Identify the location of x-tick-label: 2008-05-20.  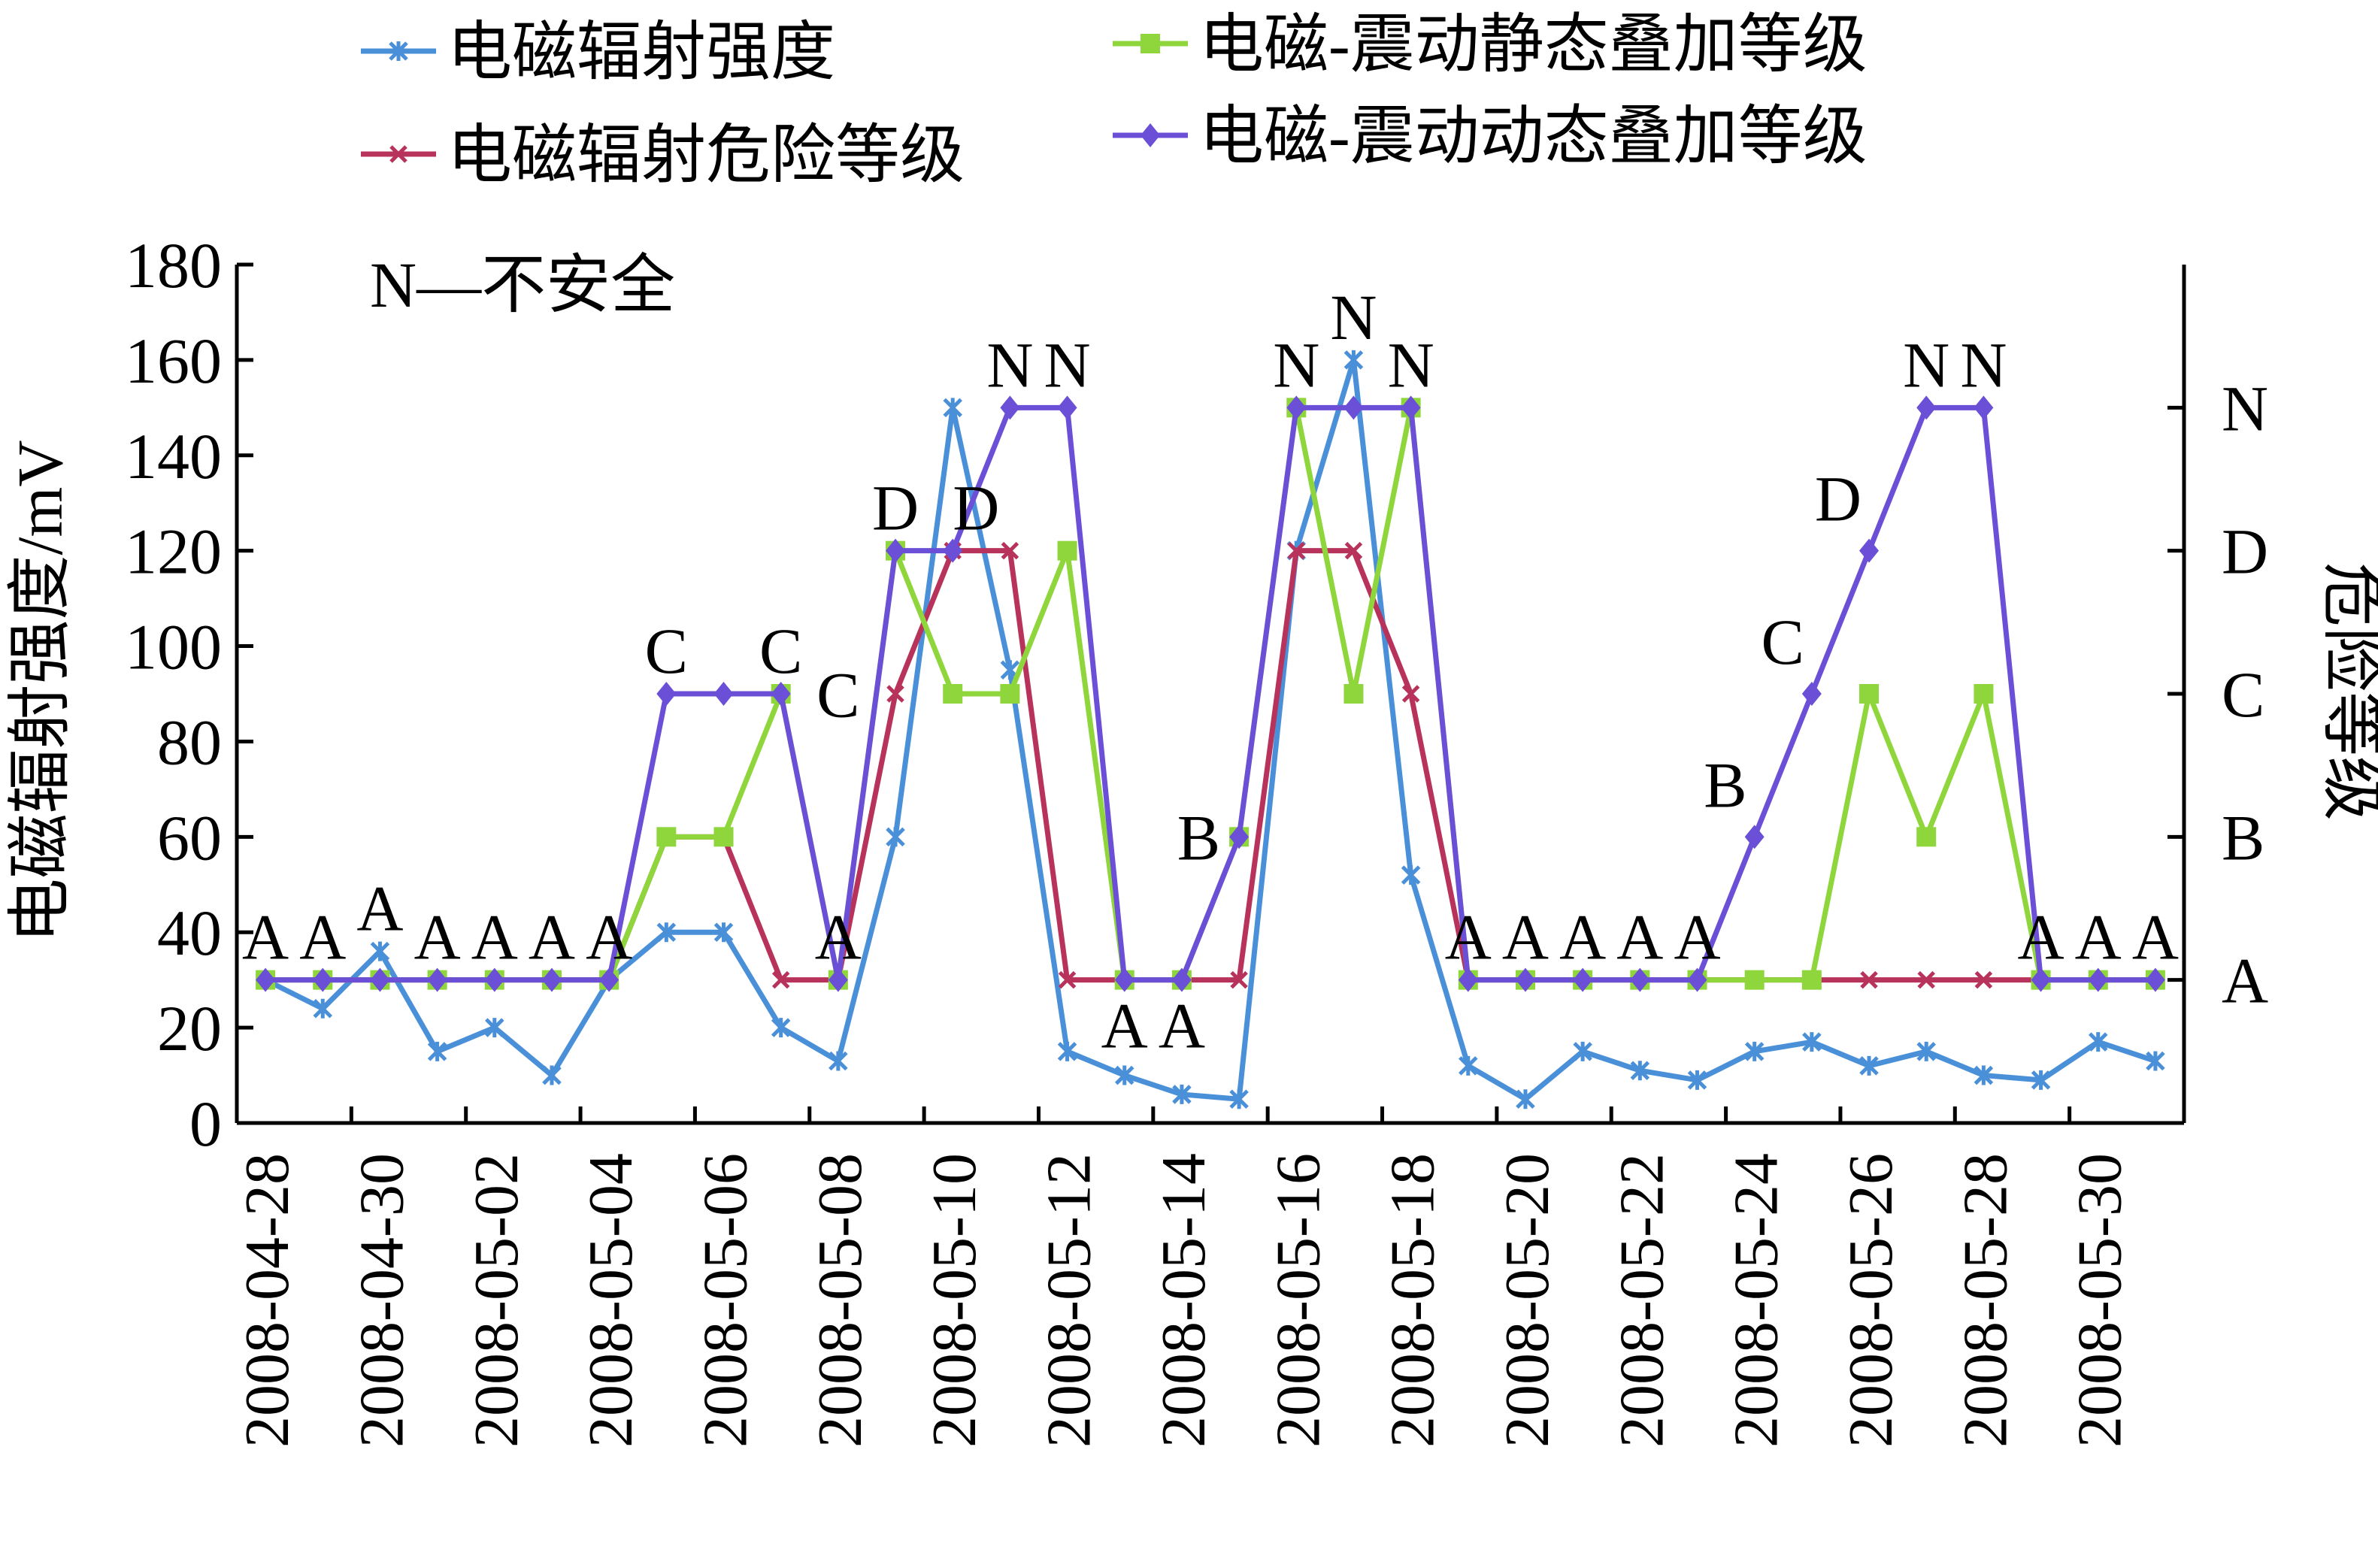
(1527, 1300).